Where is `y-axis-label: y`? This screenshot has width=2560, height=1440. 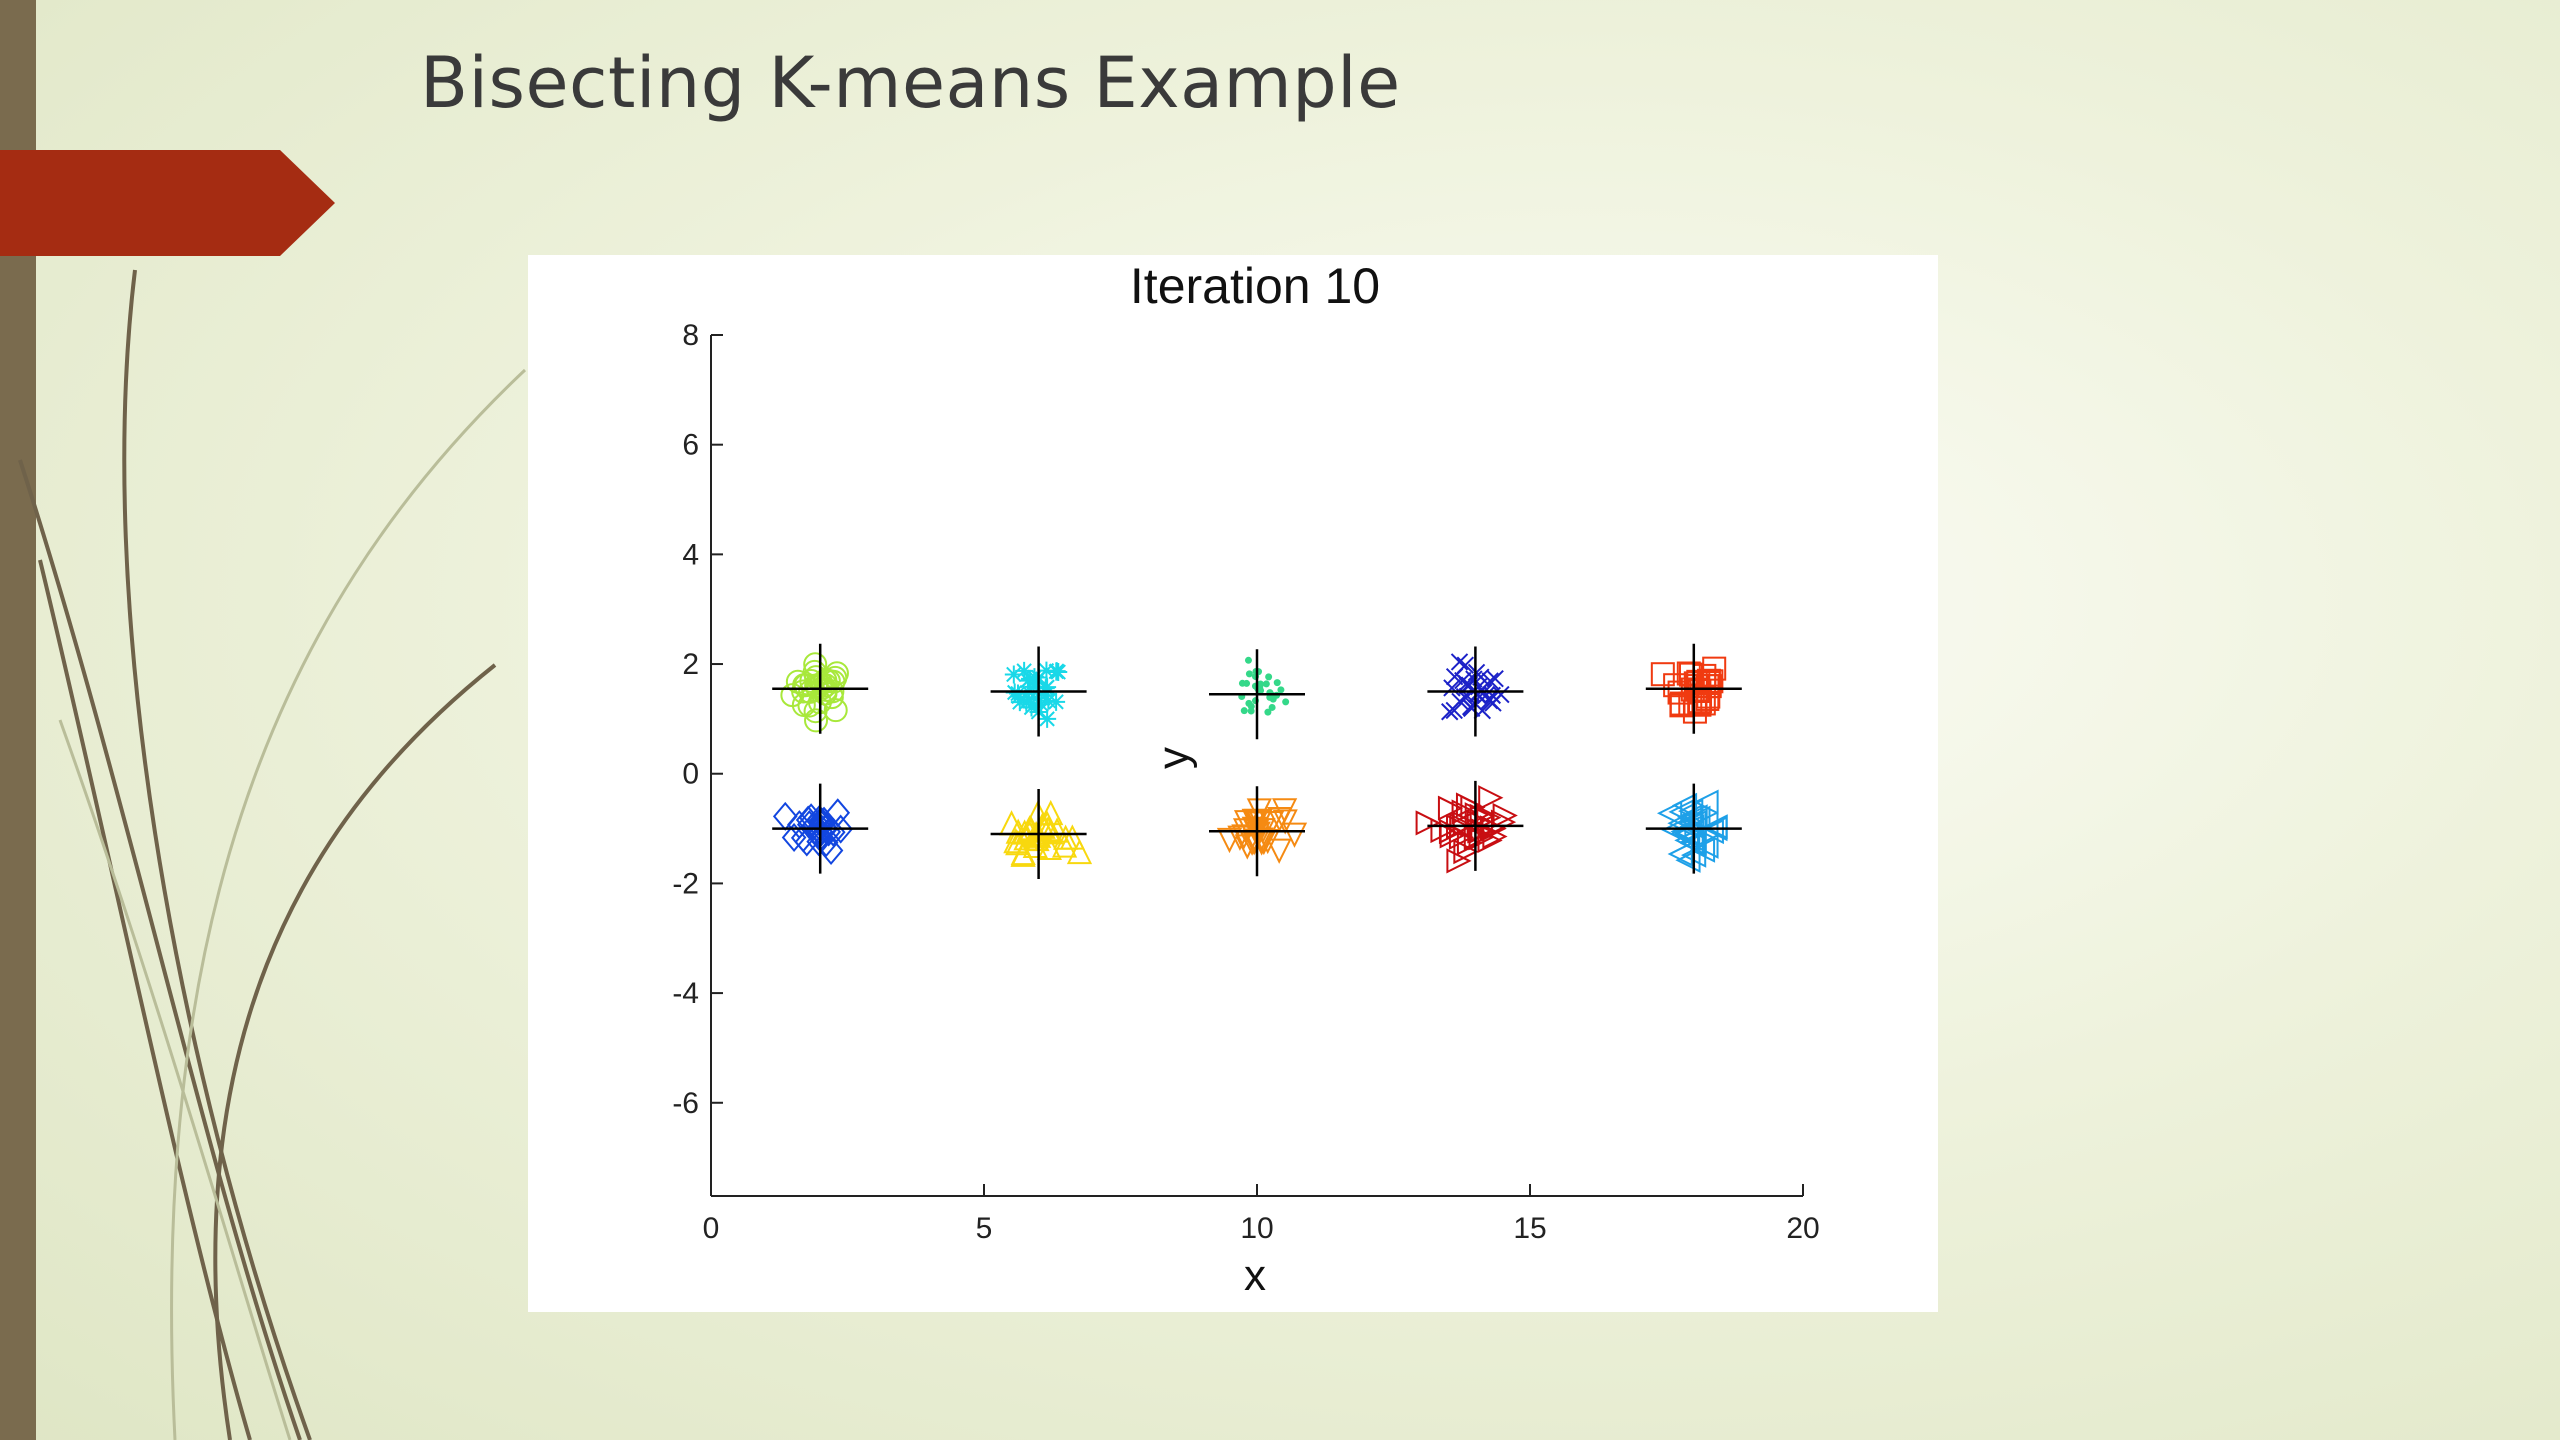
y-axis-label: y is located at coordinates (1173, 758).